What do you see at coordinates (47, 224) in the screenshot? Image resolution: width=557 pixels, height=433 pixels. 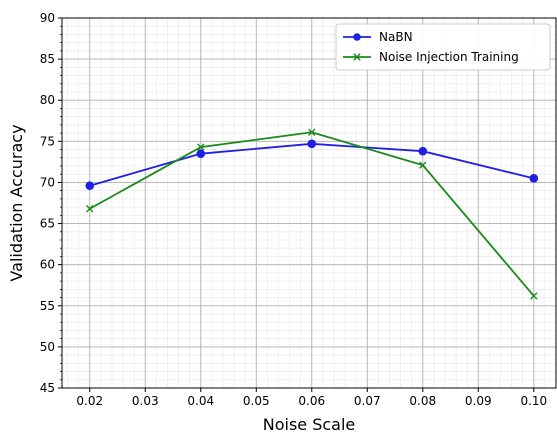 I see `y-tick-label: 65` at bounding box center [47, 224].